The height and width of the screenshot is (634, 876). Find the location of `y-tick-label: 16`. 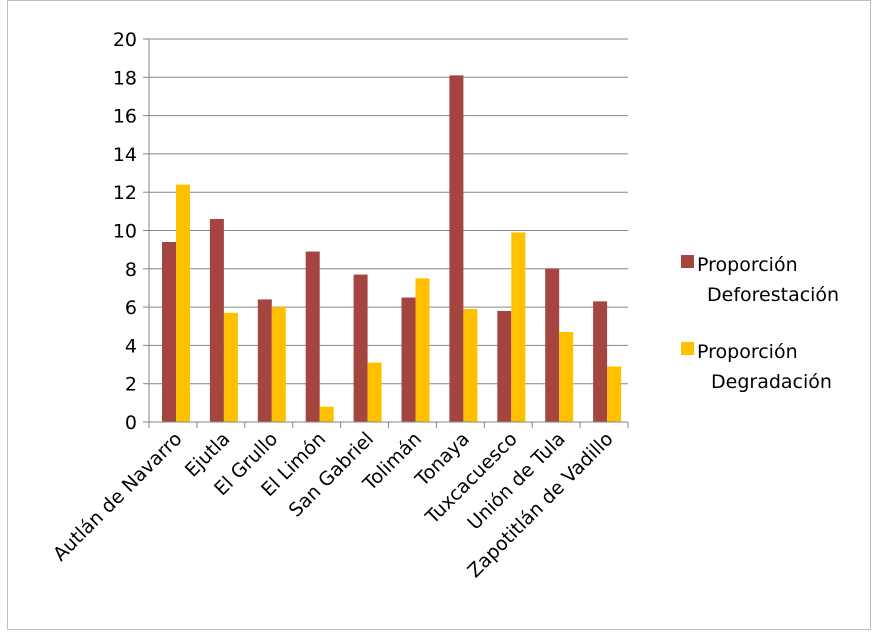

y-tick-label: 16 is located at coordinates (125, 117).